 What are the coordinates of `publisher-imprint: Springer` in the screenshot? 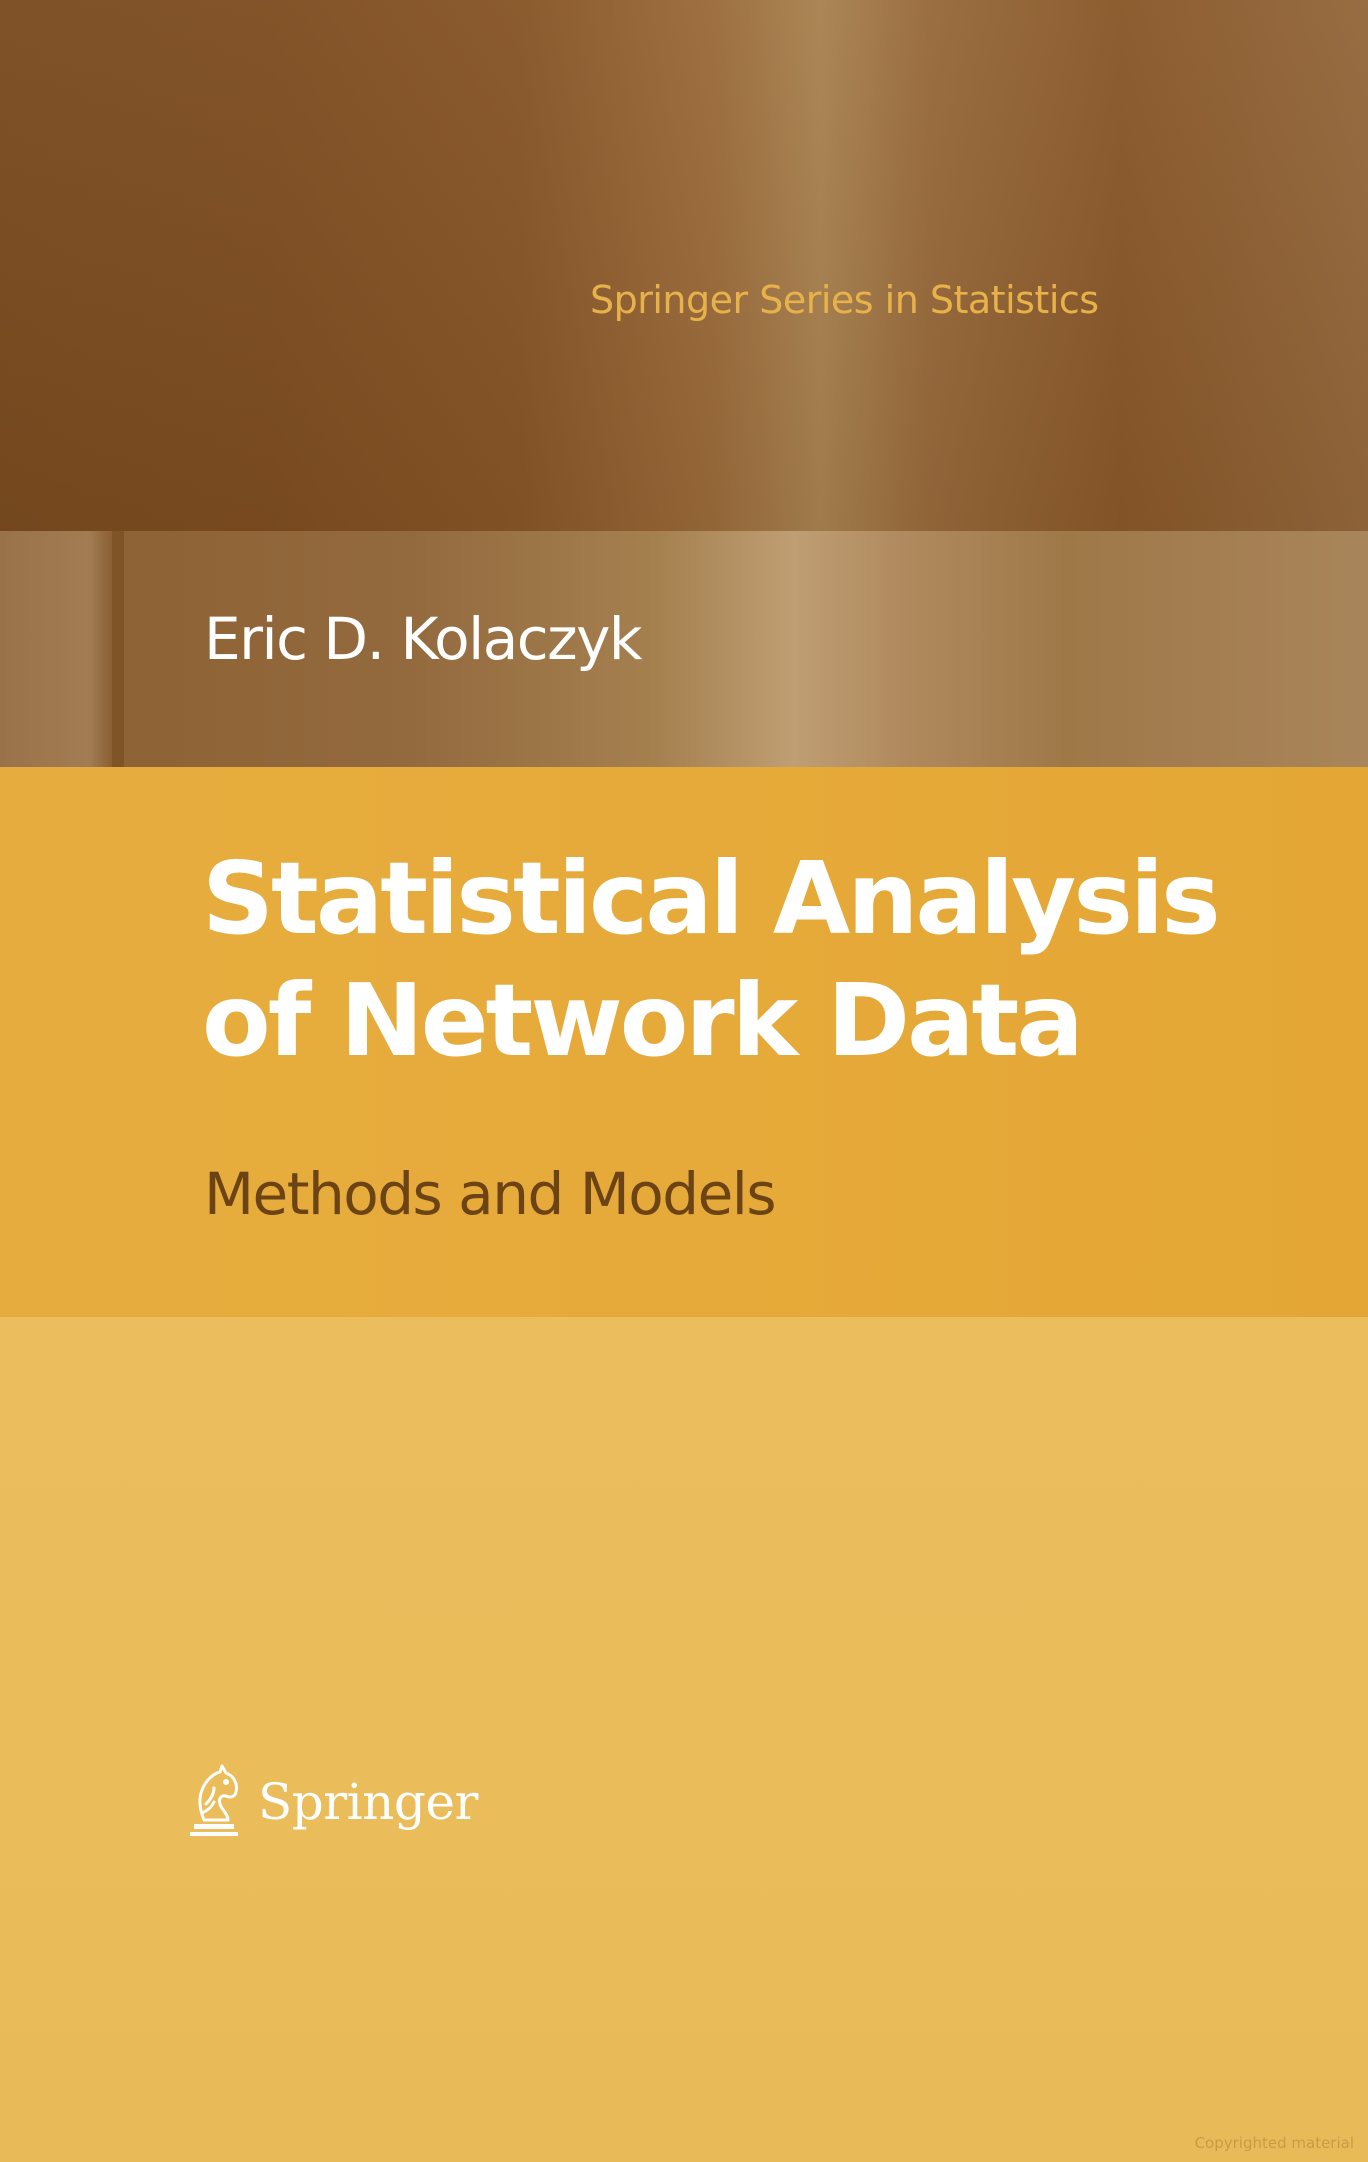 It's located at (331, 1802).